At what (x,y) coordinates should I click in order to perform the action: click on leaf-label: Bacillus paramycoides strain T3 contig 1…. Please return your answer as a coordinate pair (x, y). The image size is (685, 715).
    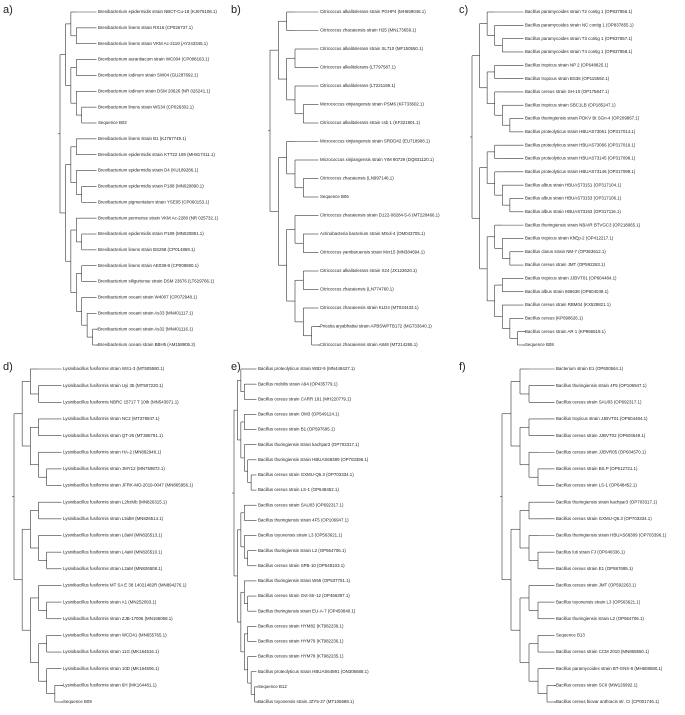
    Looking at the image, I should click on (579, 38).